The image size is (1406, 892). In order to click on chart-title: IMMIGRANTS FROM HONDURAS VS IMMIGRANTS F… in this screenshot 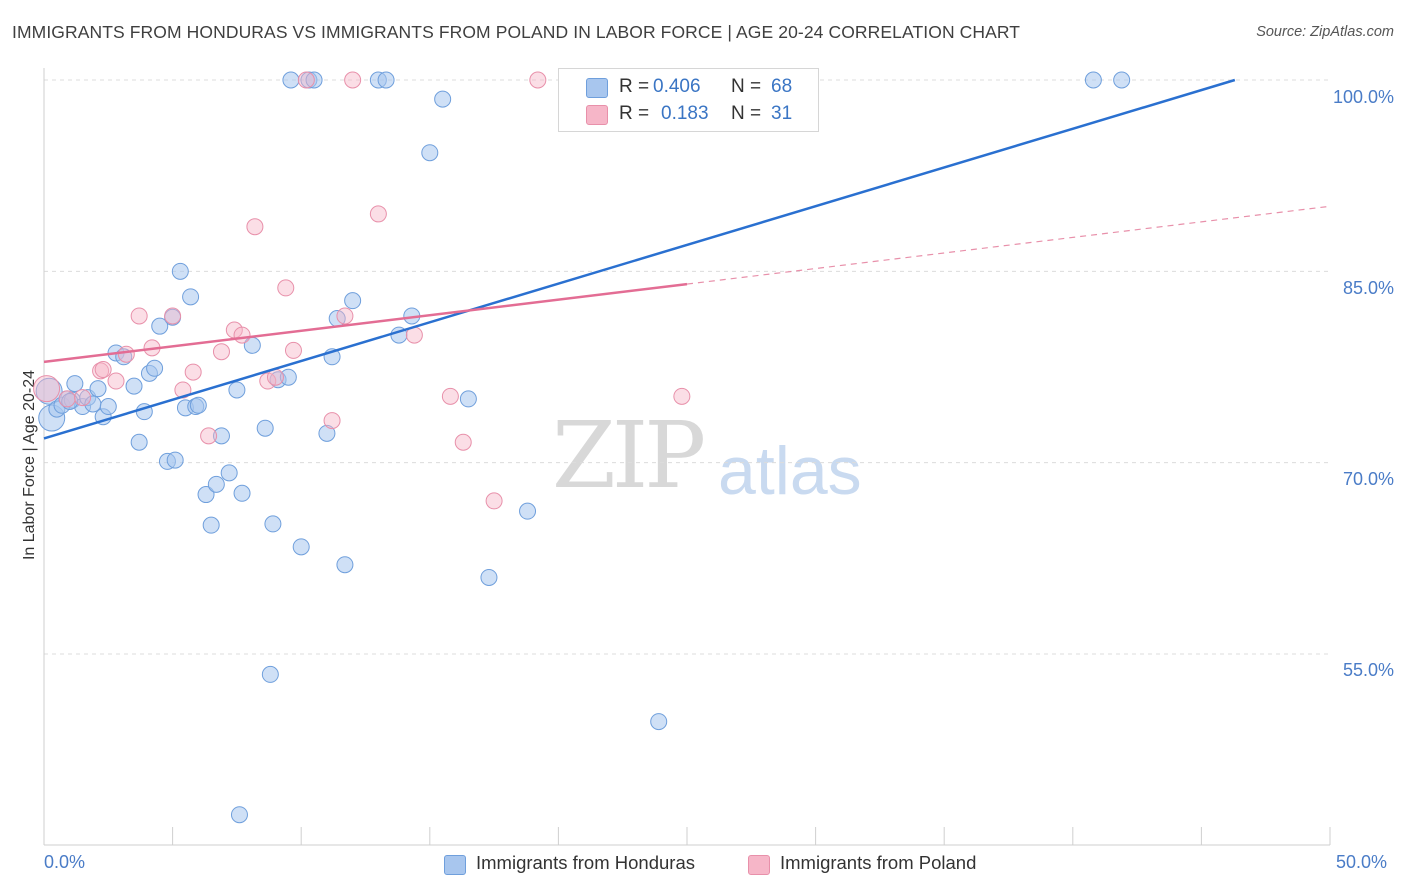, I will do `click(516, 32)`.